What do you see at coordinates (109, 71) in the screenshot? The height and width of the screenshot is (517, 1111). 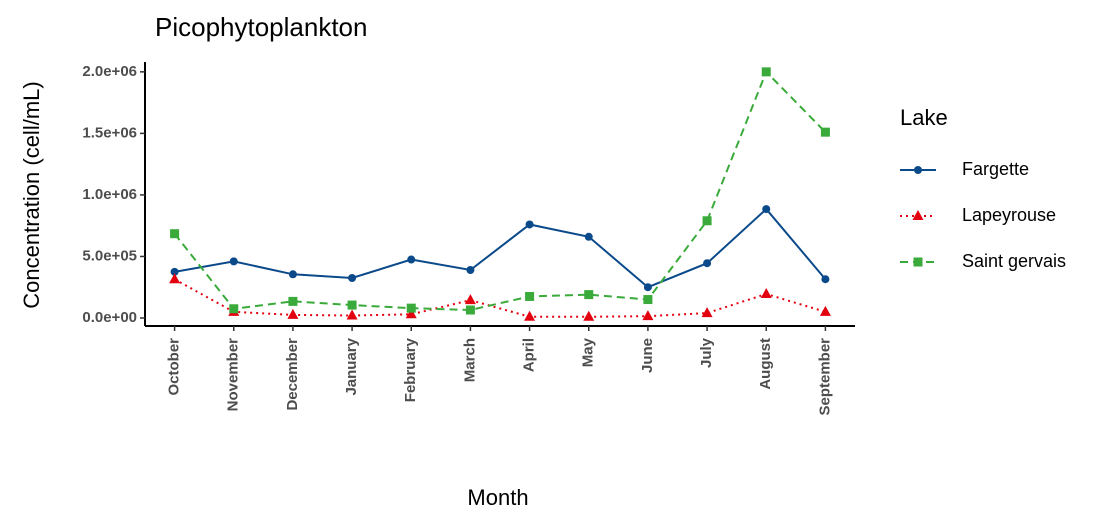 I see `y-tick-label: 2.0e+06` at bounding box center [109, 71].